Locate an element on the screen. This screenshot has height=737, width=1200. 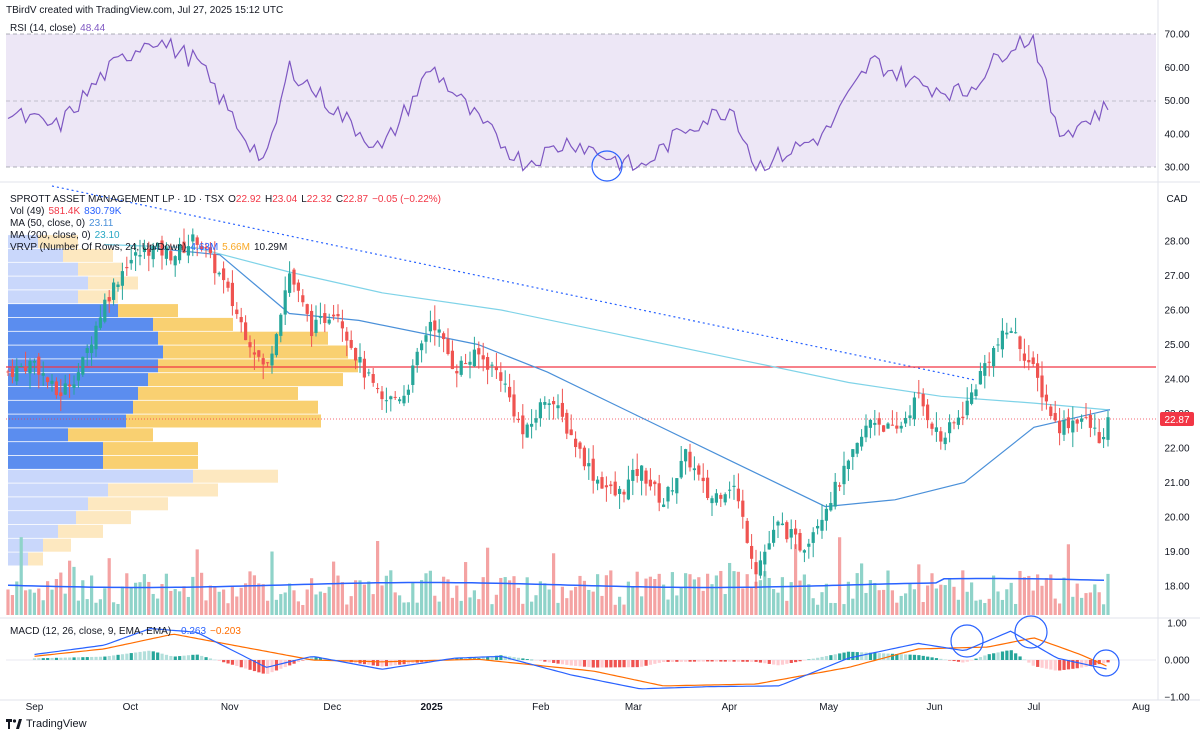
time-axis-label: Sep is located at coordinates (35, 707).